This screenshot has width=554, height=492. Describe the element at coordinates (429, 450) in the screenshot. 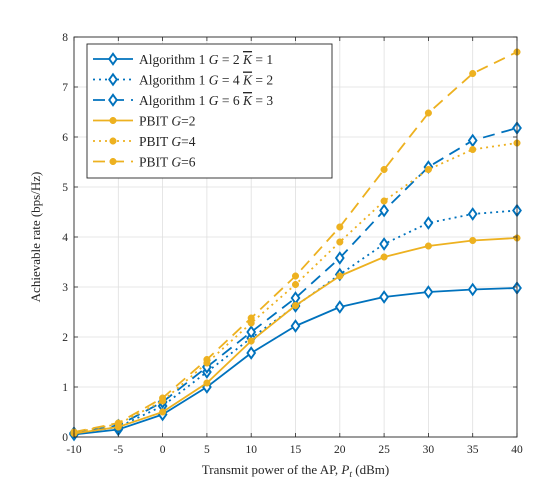

I see `x-tick-label: 30` at that location.